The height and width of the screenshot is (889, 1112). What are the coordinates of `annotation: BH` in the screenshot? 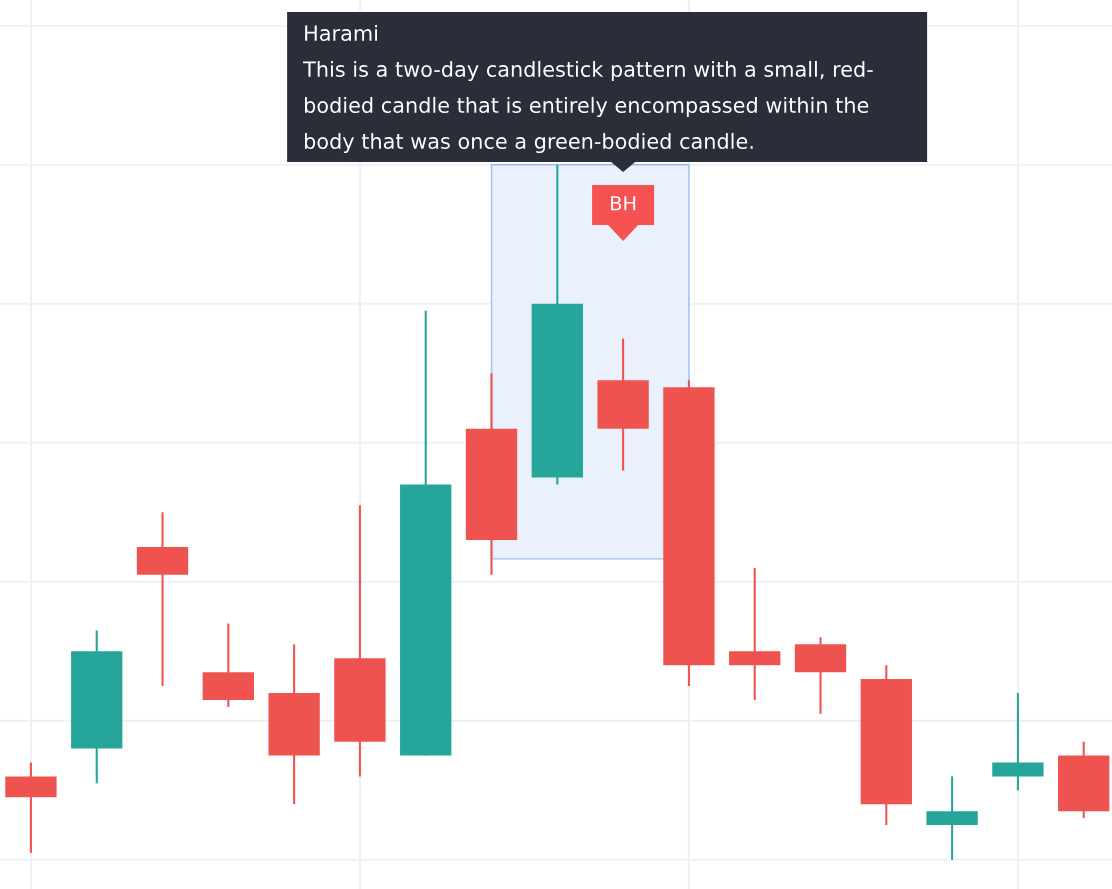 It's located at (623, 203).